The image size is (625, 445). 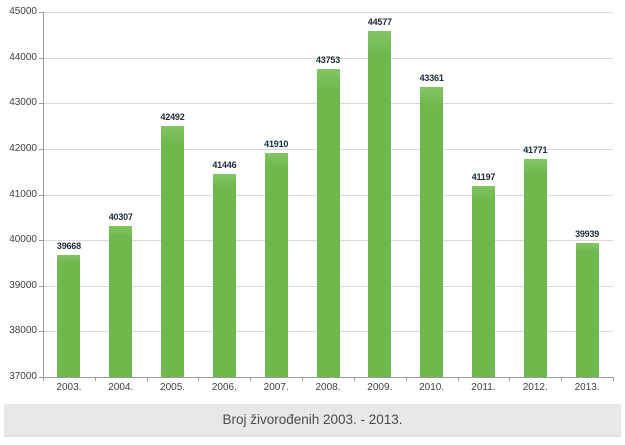 What do you see at coordinates (23, 376) in the screenshot?
I see `y-axis-tick-label: 37000` at bounding box center [23, 376].